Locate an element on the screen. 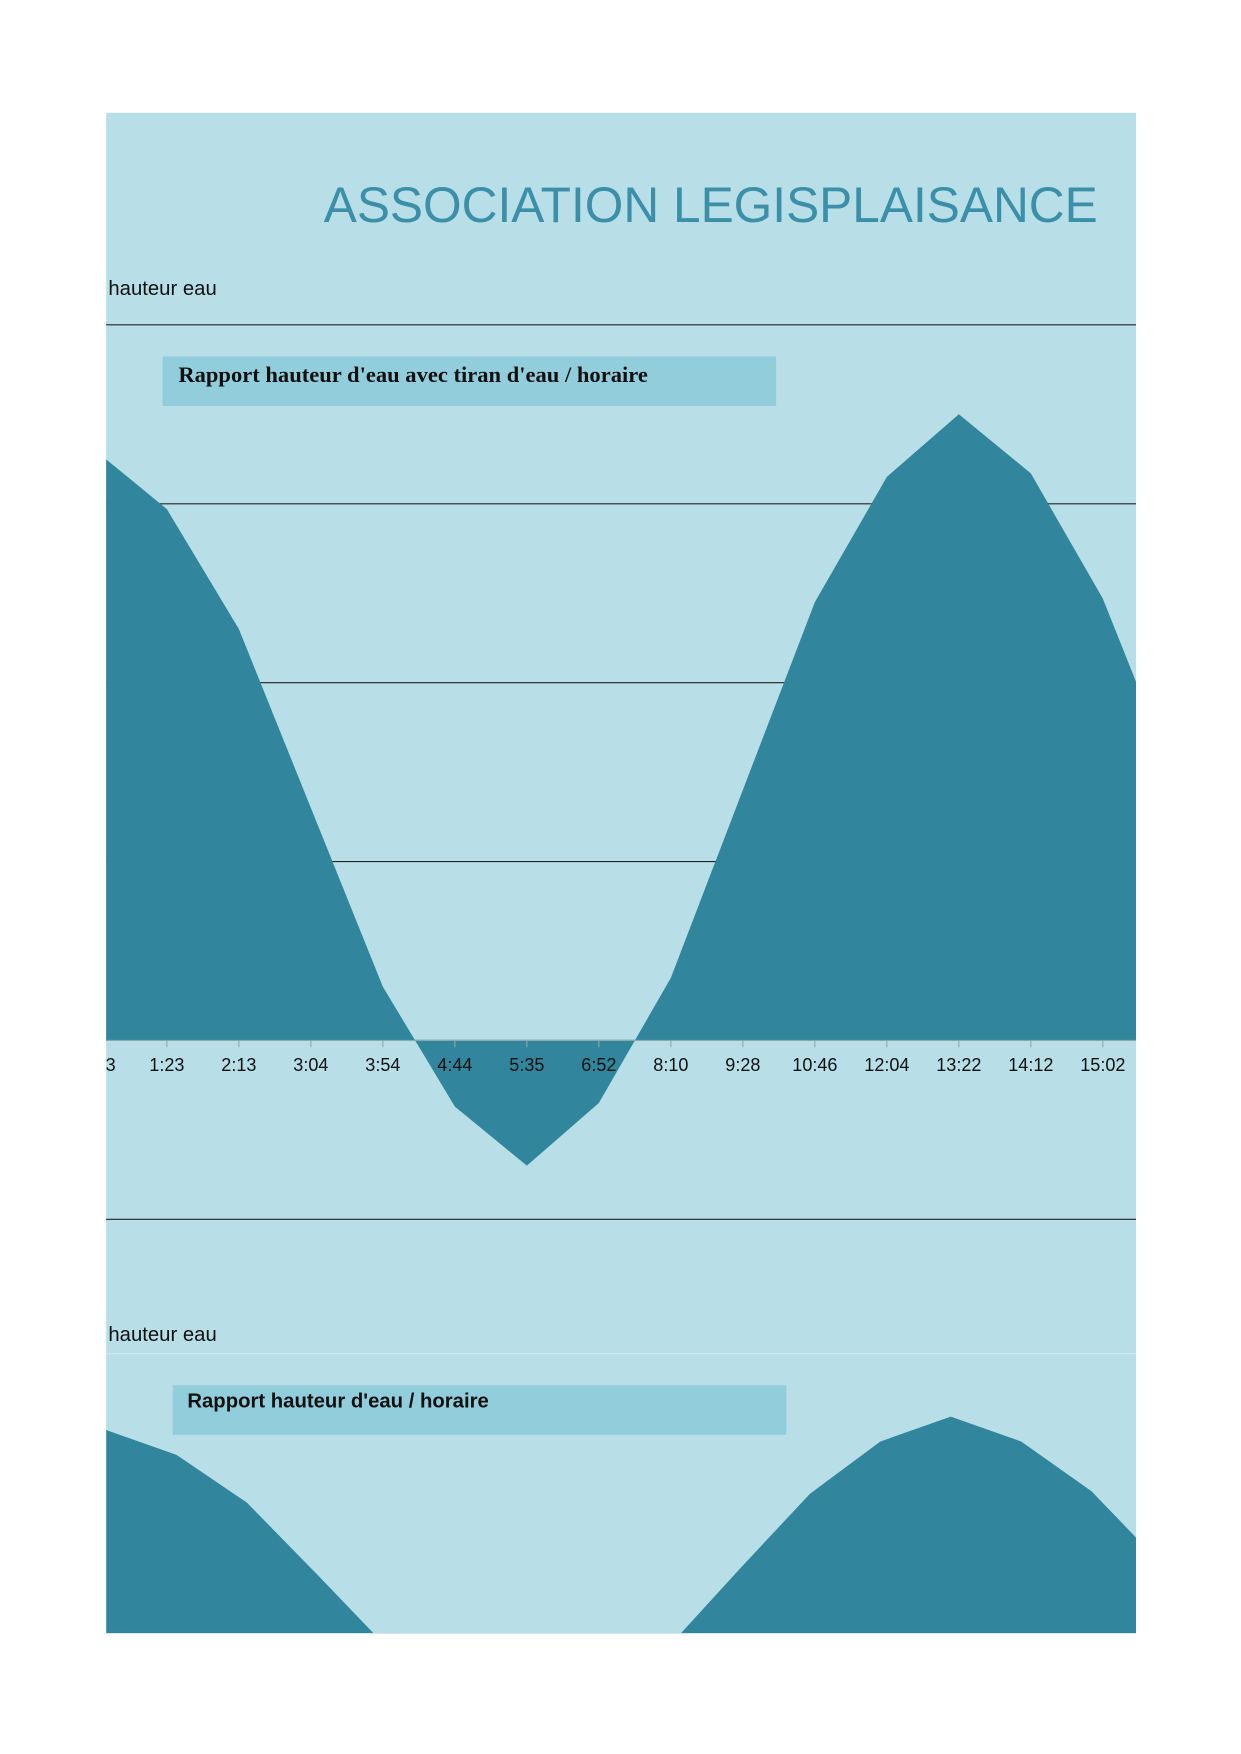  x-tick-label: 3:54 is located at coordinates (382, 1065).